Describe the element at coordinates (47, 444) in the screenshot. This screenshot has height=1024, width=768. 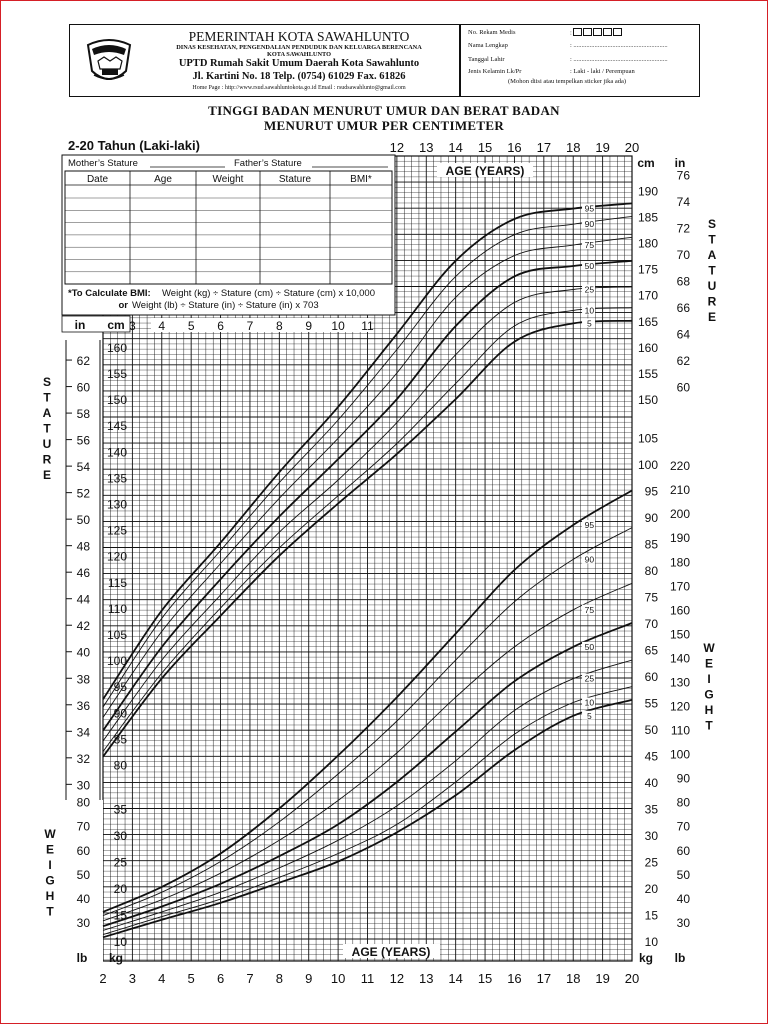
I see `stature-left-letter: U` at that location.